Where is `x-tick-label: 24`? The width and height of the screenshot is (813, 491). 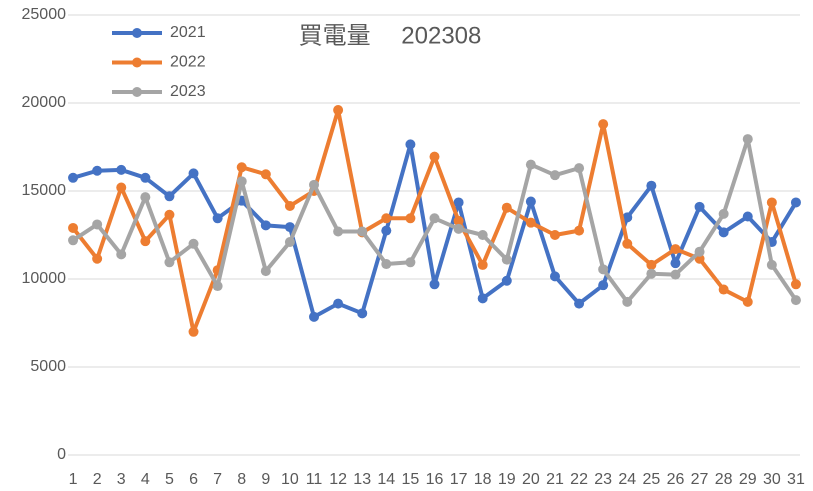 x-tick-label: 24 is located at coordinates (627, 479).